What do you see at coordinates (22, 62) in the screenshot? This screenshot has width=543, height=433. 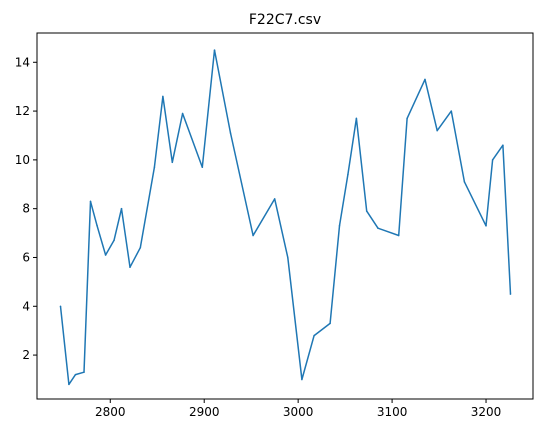 I see `y-tick-label: 14` at bounding box center [22, 62].